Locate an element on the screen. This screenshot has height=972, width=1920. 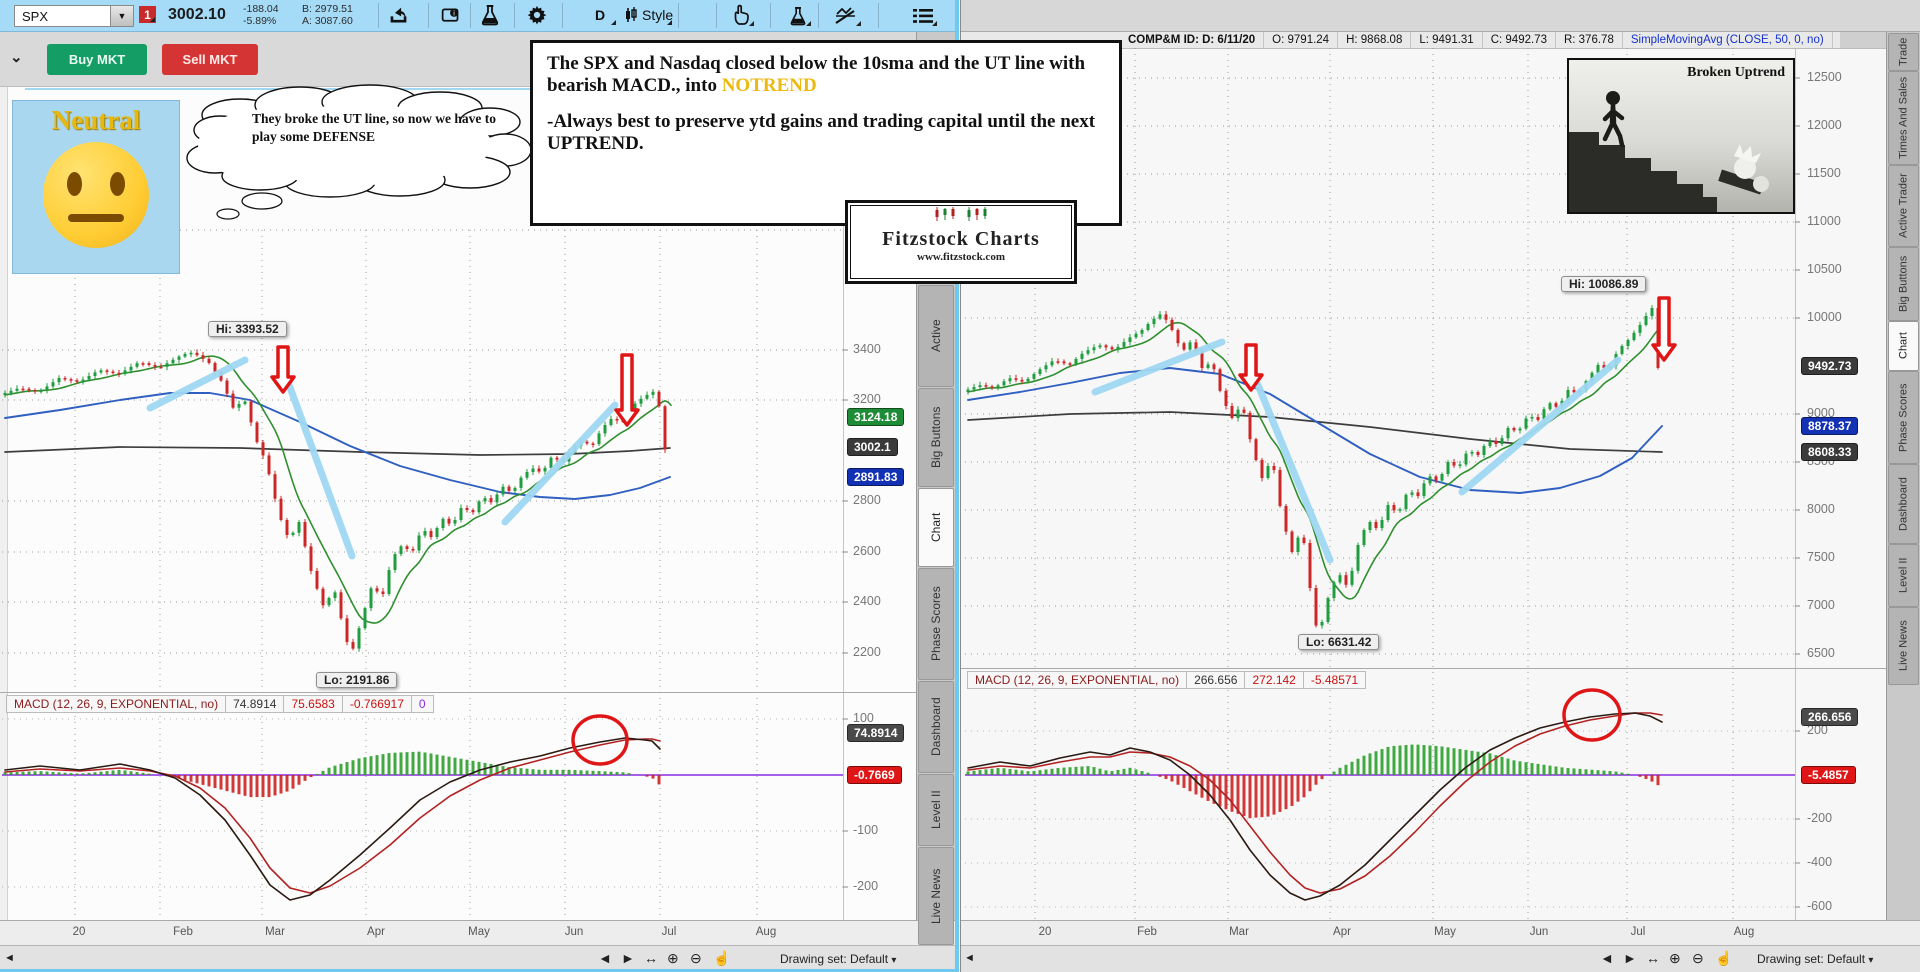
price-bubble: 9492.73 is located at coordinates (1830, 366).